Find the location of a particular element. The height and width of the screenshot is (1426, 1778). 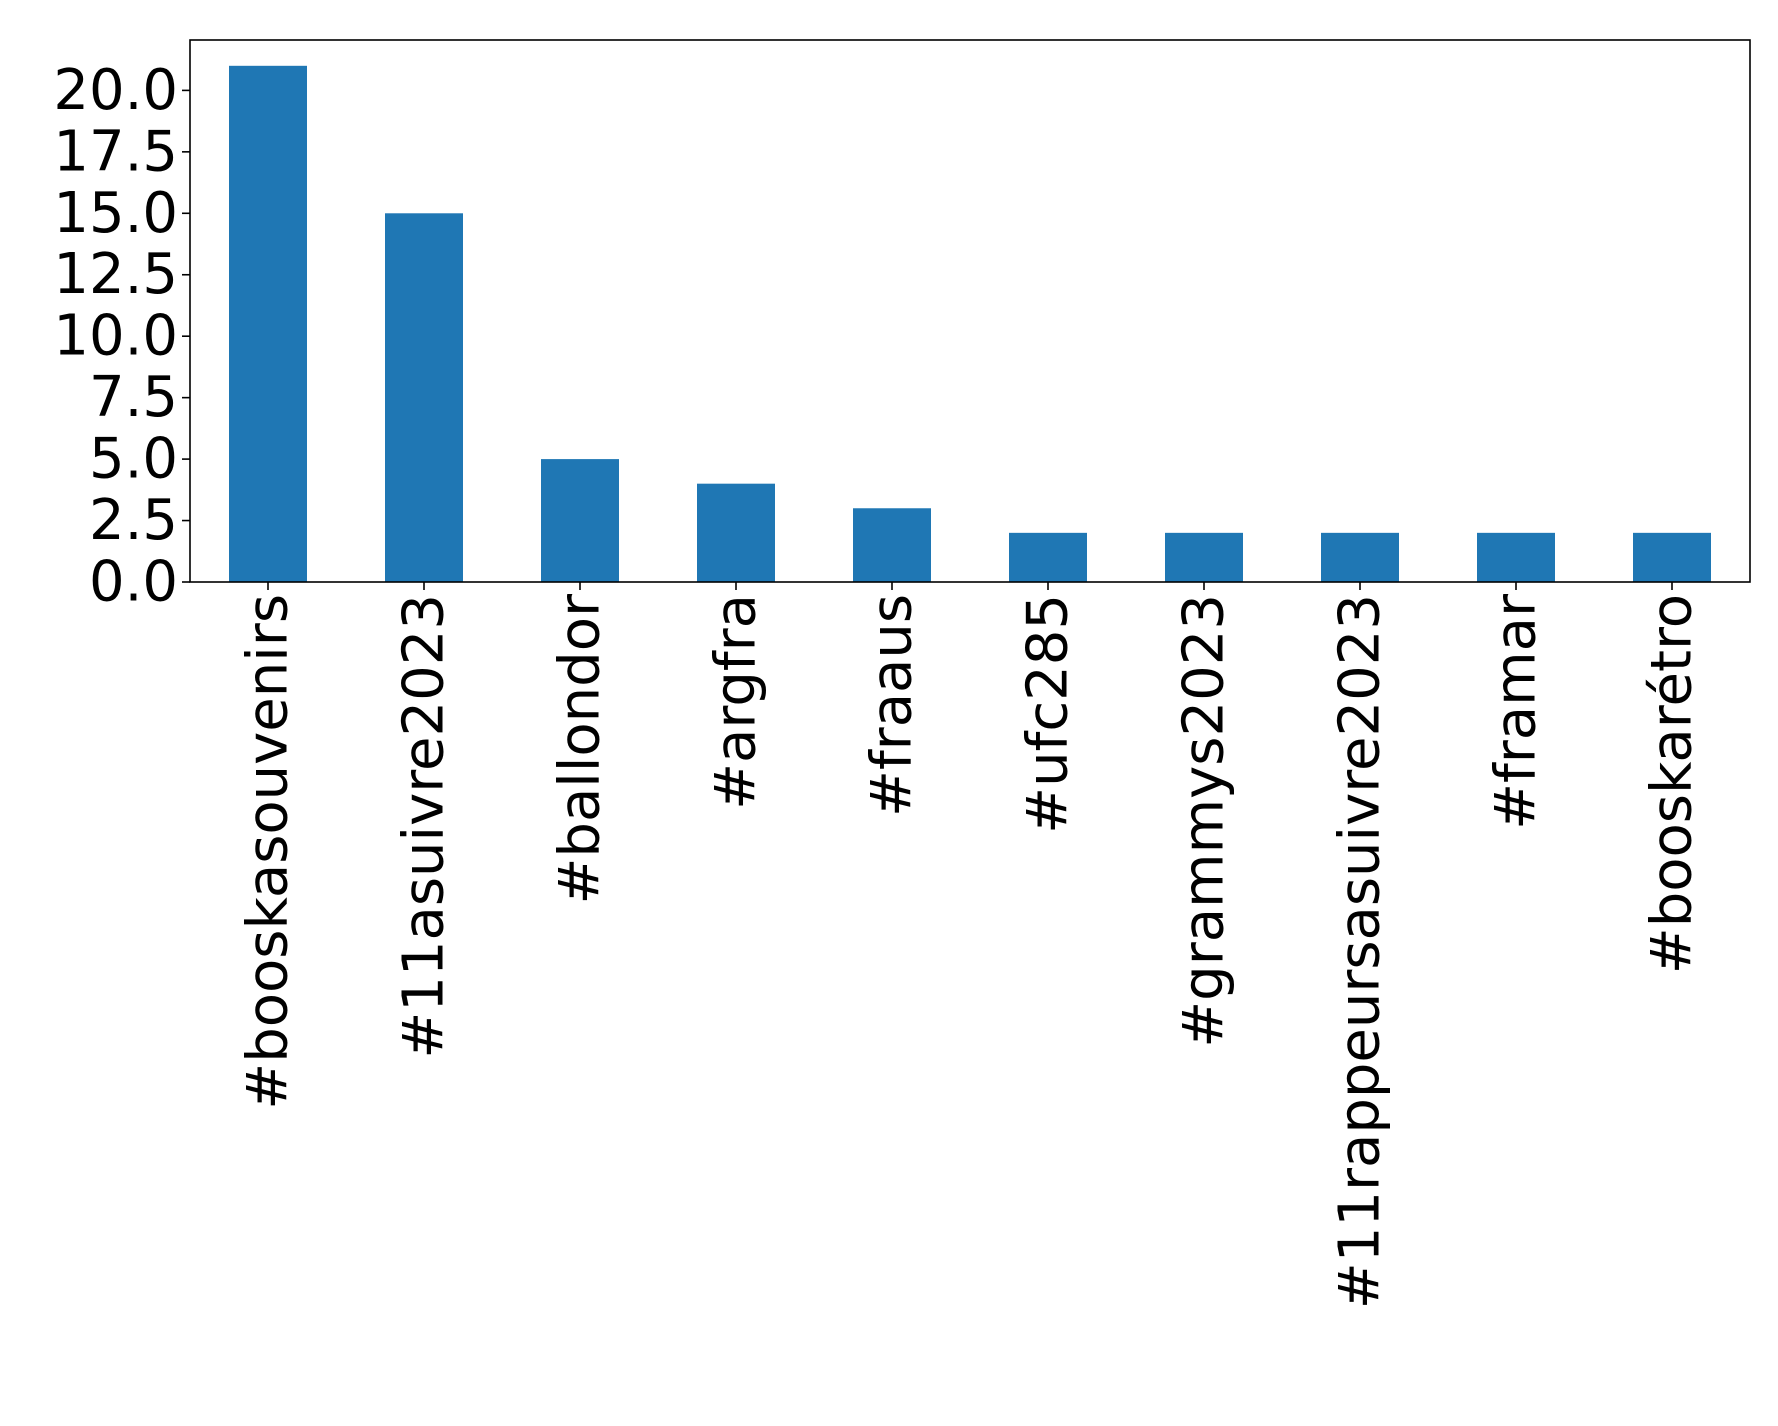

x-tick-label: #booskasouvenirs is located at coordinates (268, 852).